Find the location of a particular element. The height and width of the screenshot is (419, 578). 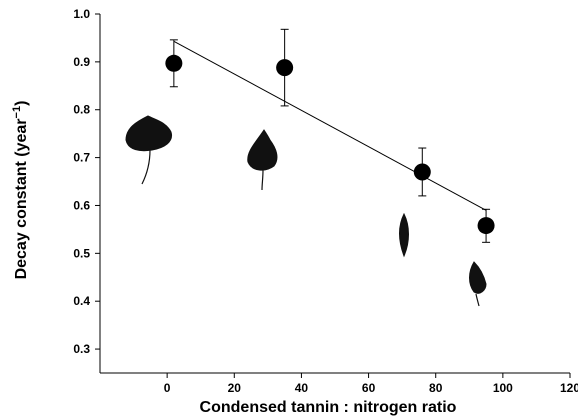

x-tick-label: 80 is located at coordinates (436, 388).